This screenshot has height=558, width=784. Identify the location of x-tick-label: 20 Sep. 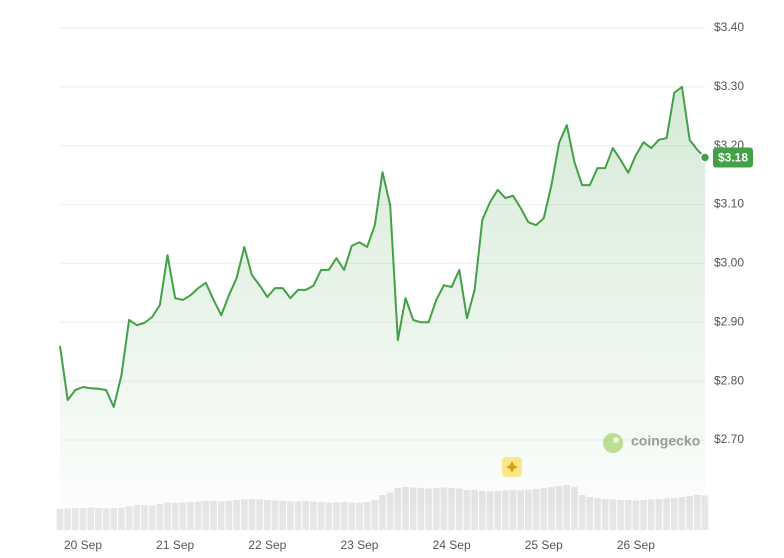
(83, 545).